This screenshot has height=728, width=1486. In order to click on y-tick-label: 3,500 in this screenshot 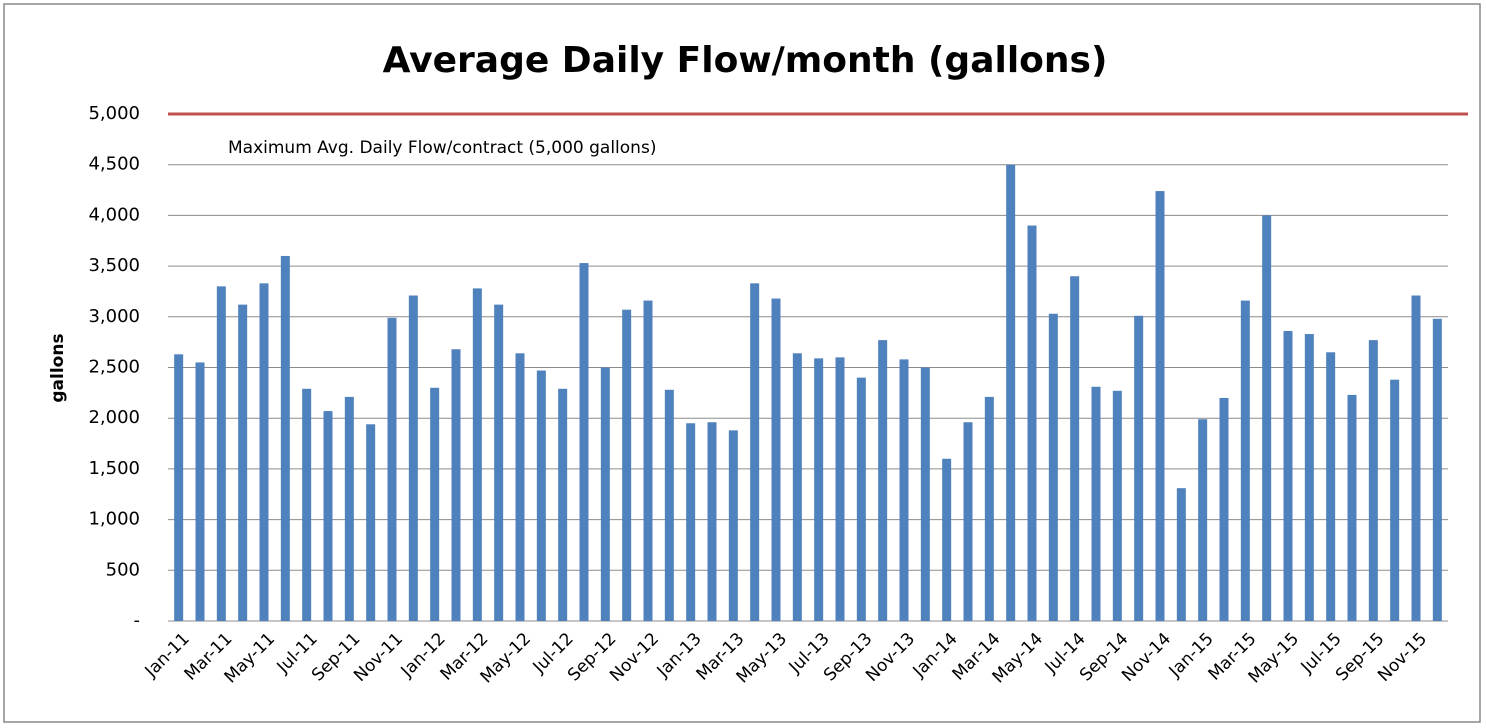, I will do `click(114, 265)`.